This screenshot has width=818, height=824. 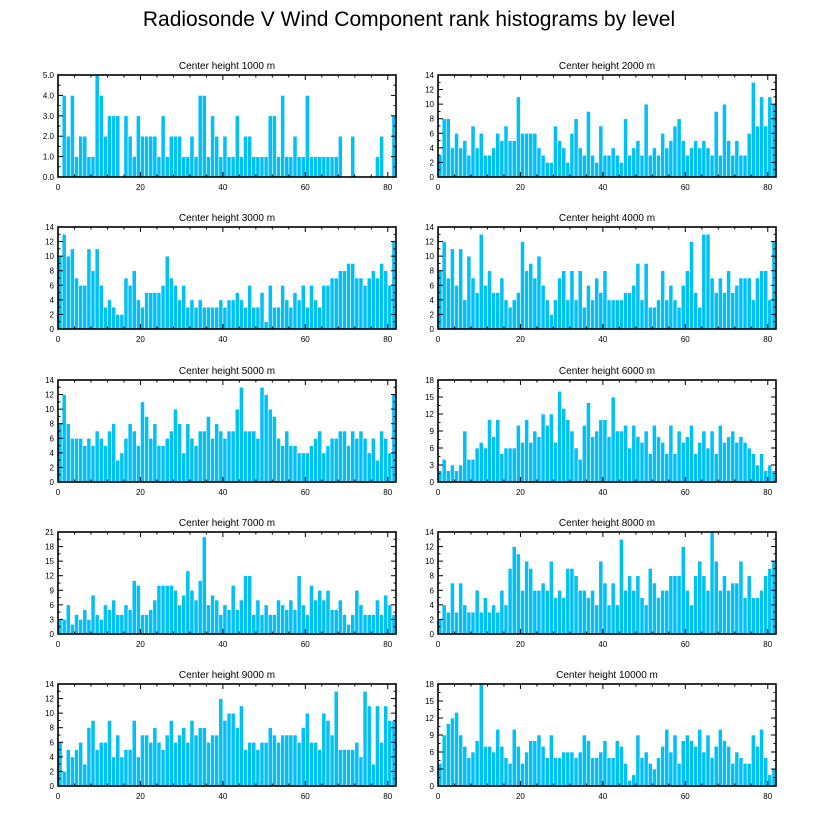 What do you see at coordinates (221, 278) in the screenshot?
I see `panel-3: Center height 3000 m 0 20 40 60 80 0 2 4 6 8 10 12 14` at bounding box center [221, 278].